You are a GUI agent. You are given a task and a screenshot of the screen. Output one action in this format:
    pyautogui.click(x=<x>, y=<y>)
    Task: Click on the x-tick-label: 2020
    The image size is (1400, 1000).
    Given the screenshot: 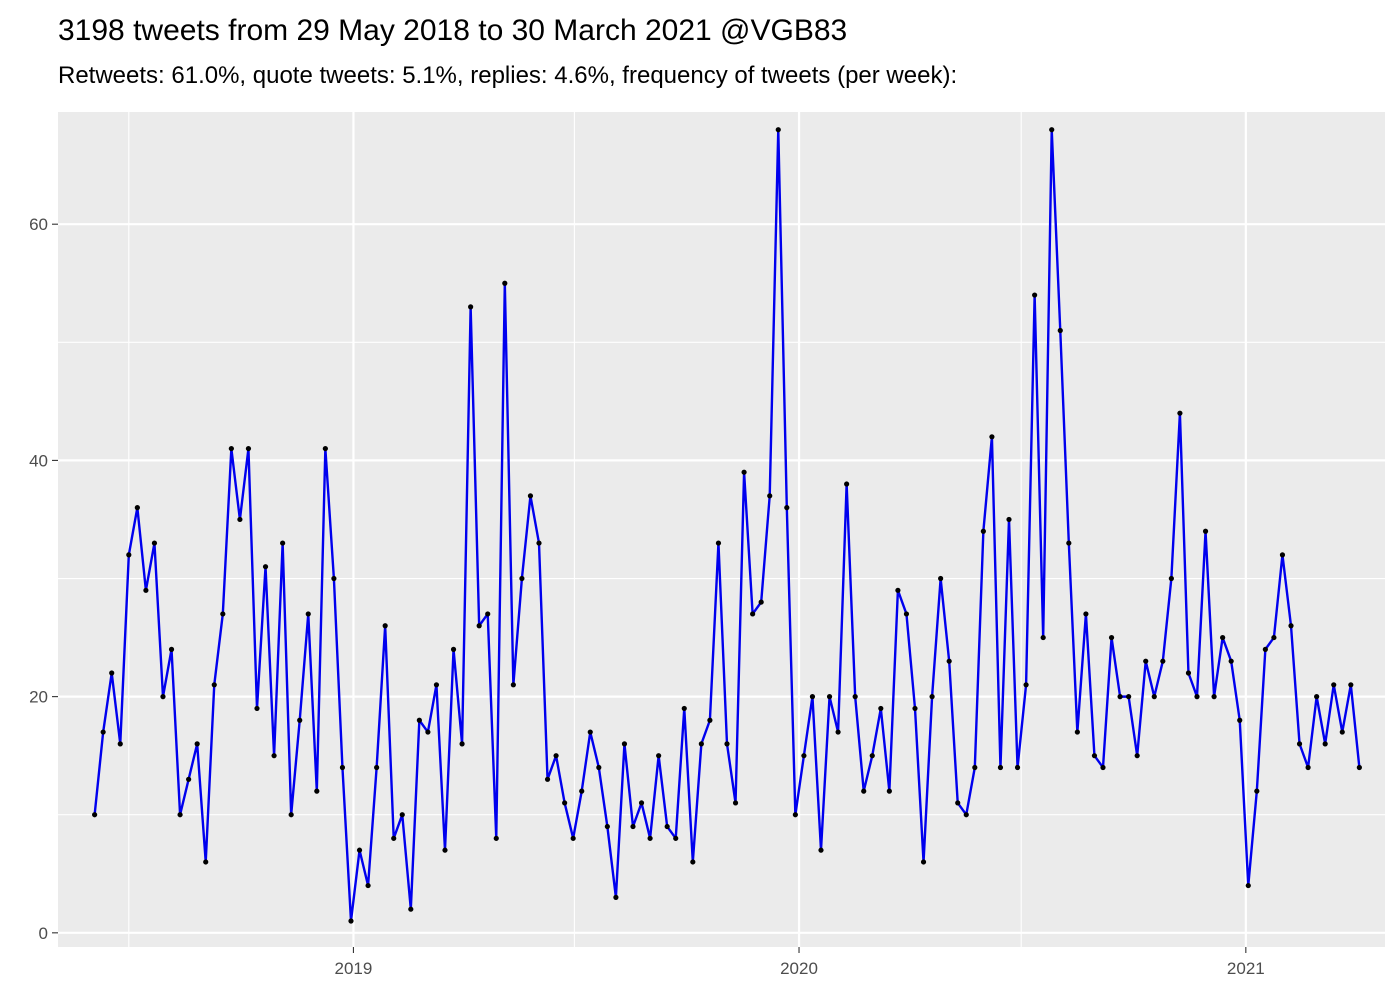 What is the action you would take?
    pyautogui.click(x=799, y=968)
    